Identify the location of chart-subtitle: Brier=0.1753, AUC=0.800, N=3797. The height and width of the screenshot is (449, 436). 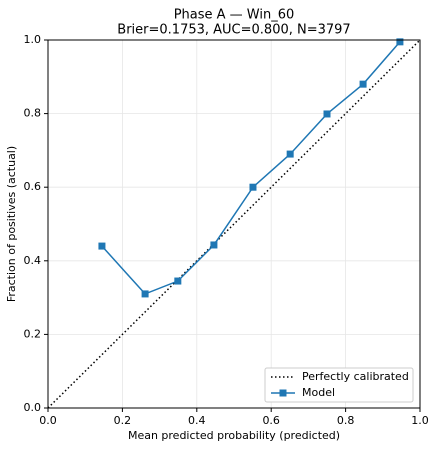
(233, 30).